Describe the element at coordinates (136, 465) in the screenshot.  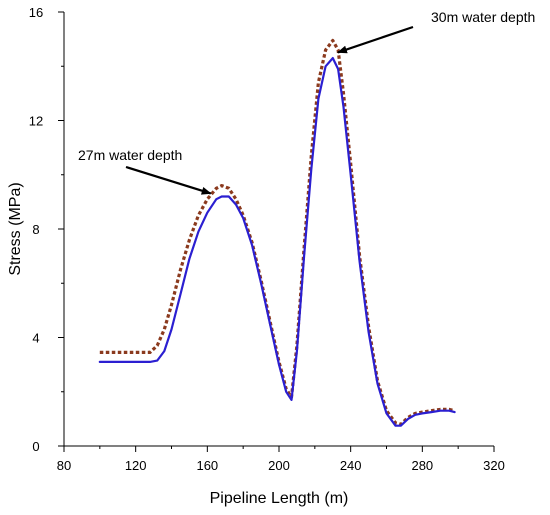
I see `x-tick-label: 120` at that location.